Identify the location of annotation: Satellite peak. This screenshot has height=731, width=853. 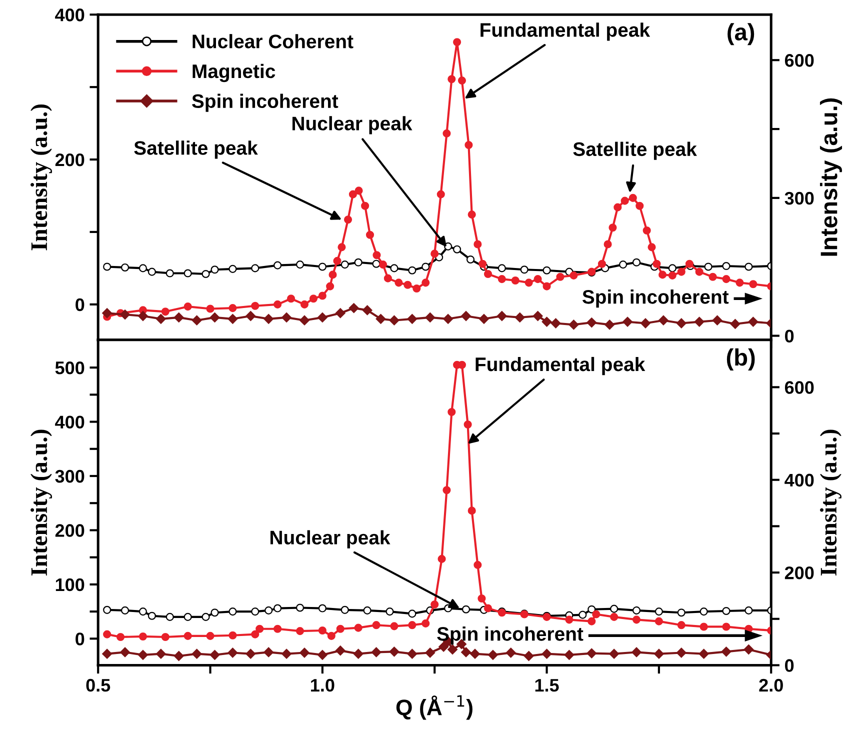
(635, 151).